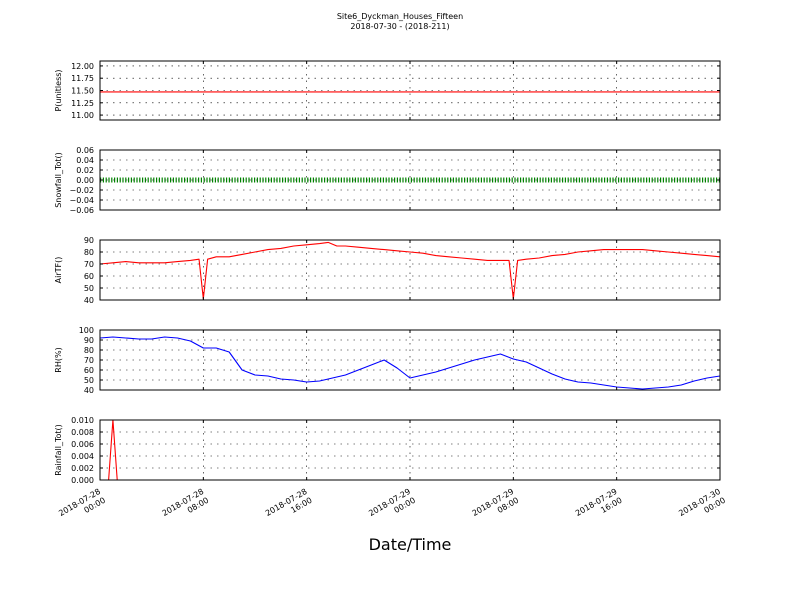  I want to click on panel-3: 90 80 70 60 50 40 AirTF(), so click(387, 270).